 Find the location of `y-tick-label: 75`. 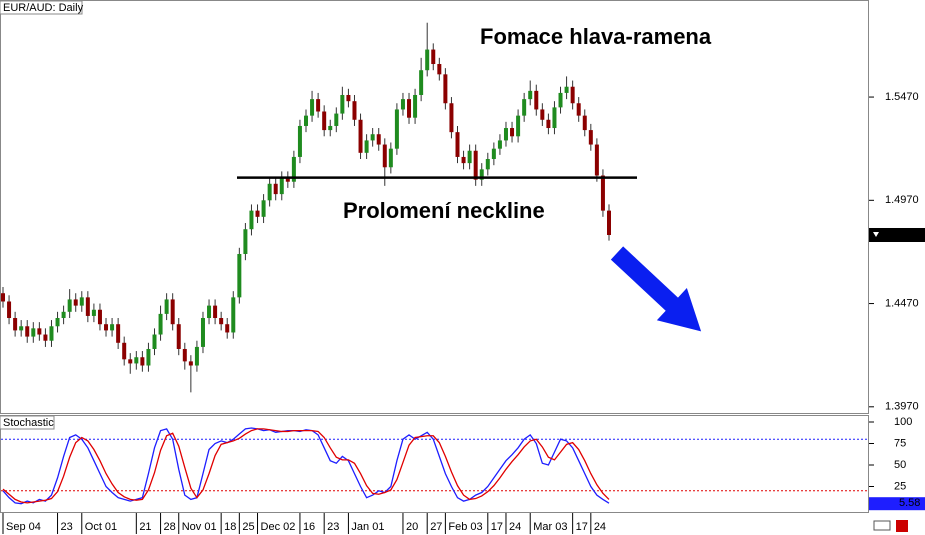

y-tick-label: 75 is located at coordinates (900, 443).